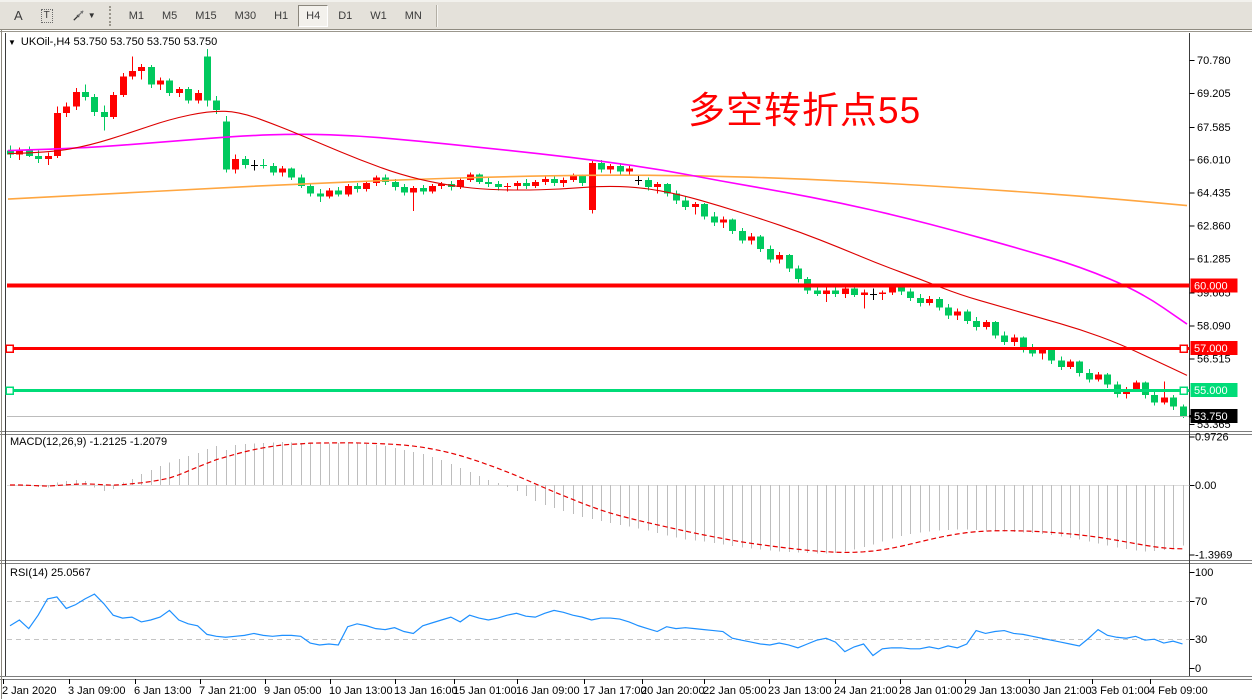 The width and height of the screenshot is (1252, 699). Describe the element at coordinates (1214, 61) in the screenshot. I see `svg-text: 70.780` at that location.